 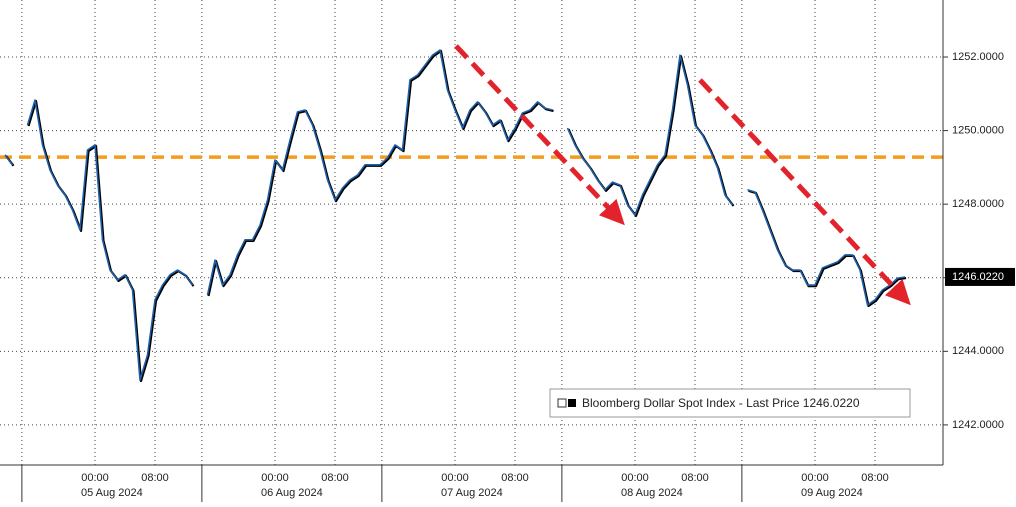 I want to click on legend-last-price: 1246.0220, so click(x=831, y=403).